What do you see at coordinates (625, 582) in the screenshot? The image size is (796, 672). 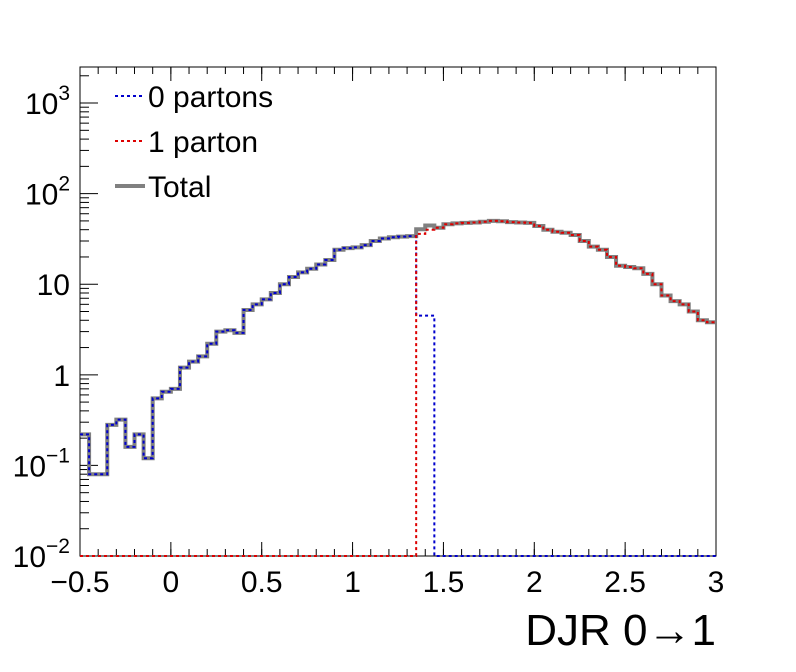 I see `x-tick-label: 2.5` at bounding box center [625, 582].